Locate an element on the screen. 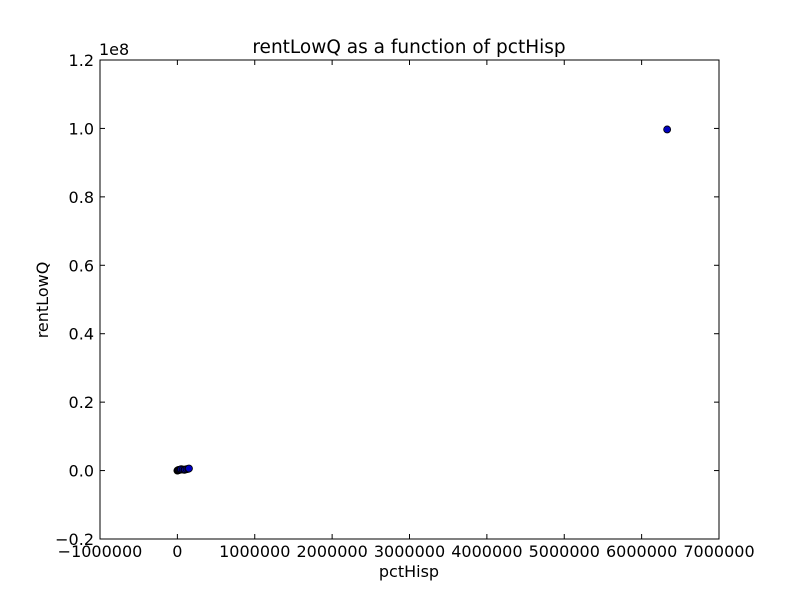 This screenshot has height=604, width=800. y-tick-label: 0.0 is located at coordinates (81, 471).